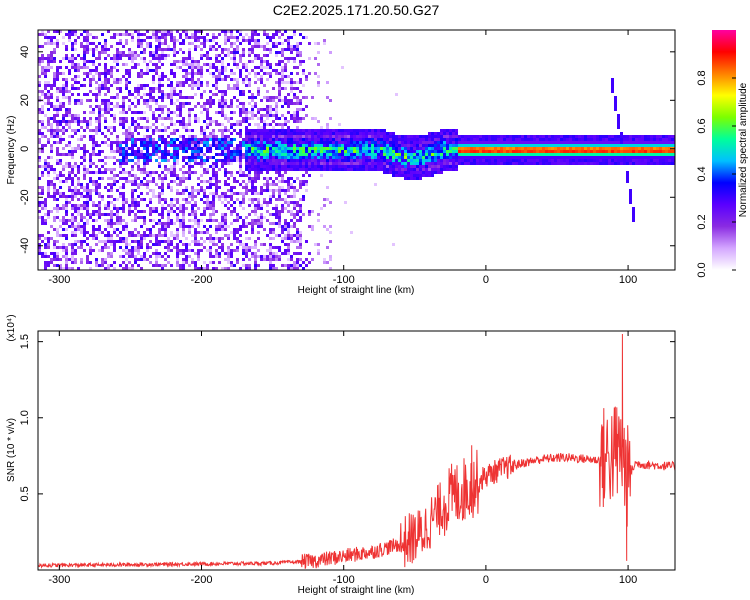 The image size is (750, 600). Describe the element at coordinates (356, 10) in the screenshot. I see `chart-title: C2E2.2025.171.20.50.G27` at that location.